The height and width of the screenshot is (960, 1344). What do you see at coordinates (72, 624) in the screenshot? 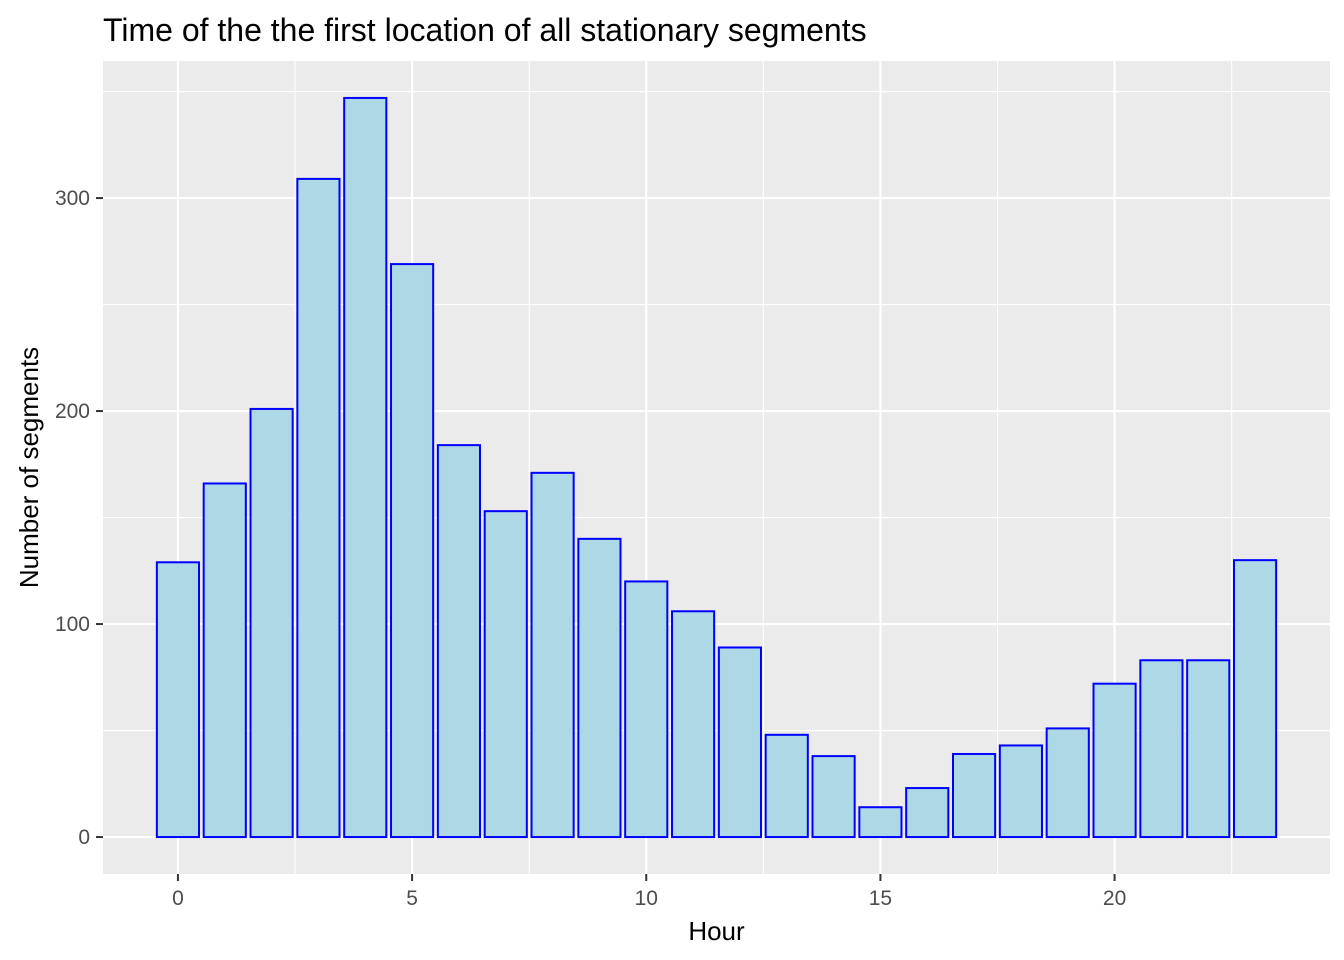
I see `y-tick-label: 100` at bounding box center [72, 624].